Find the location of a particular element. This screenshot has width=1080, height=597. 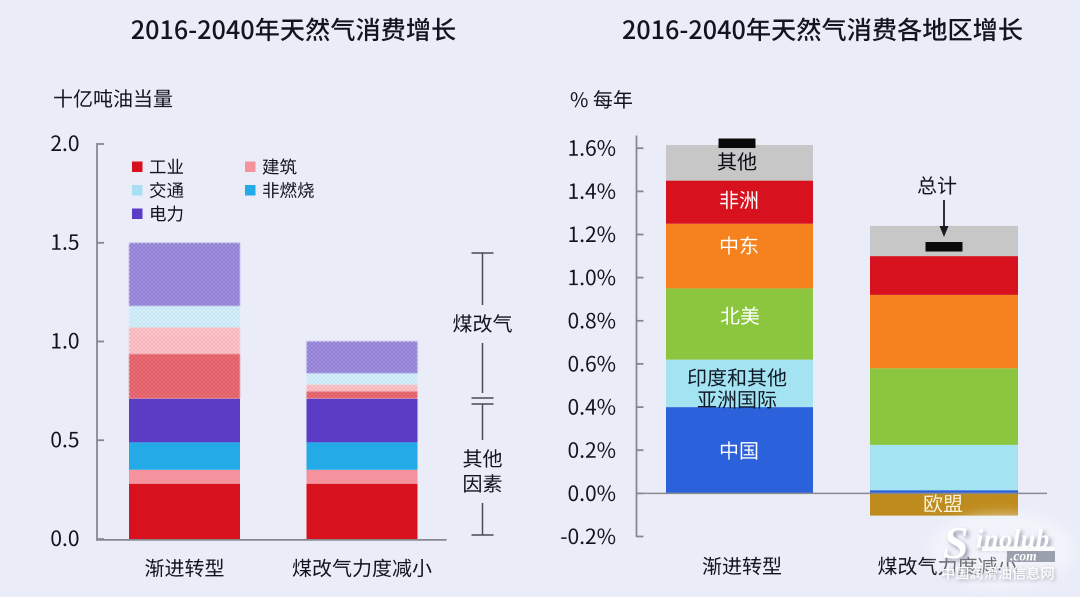

svg-text: .com is located at coordinates (1023, 556).